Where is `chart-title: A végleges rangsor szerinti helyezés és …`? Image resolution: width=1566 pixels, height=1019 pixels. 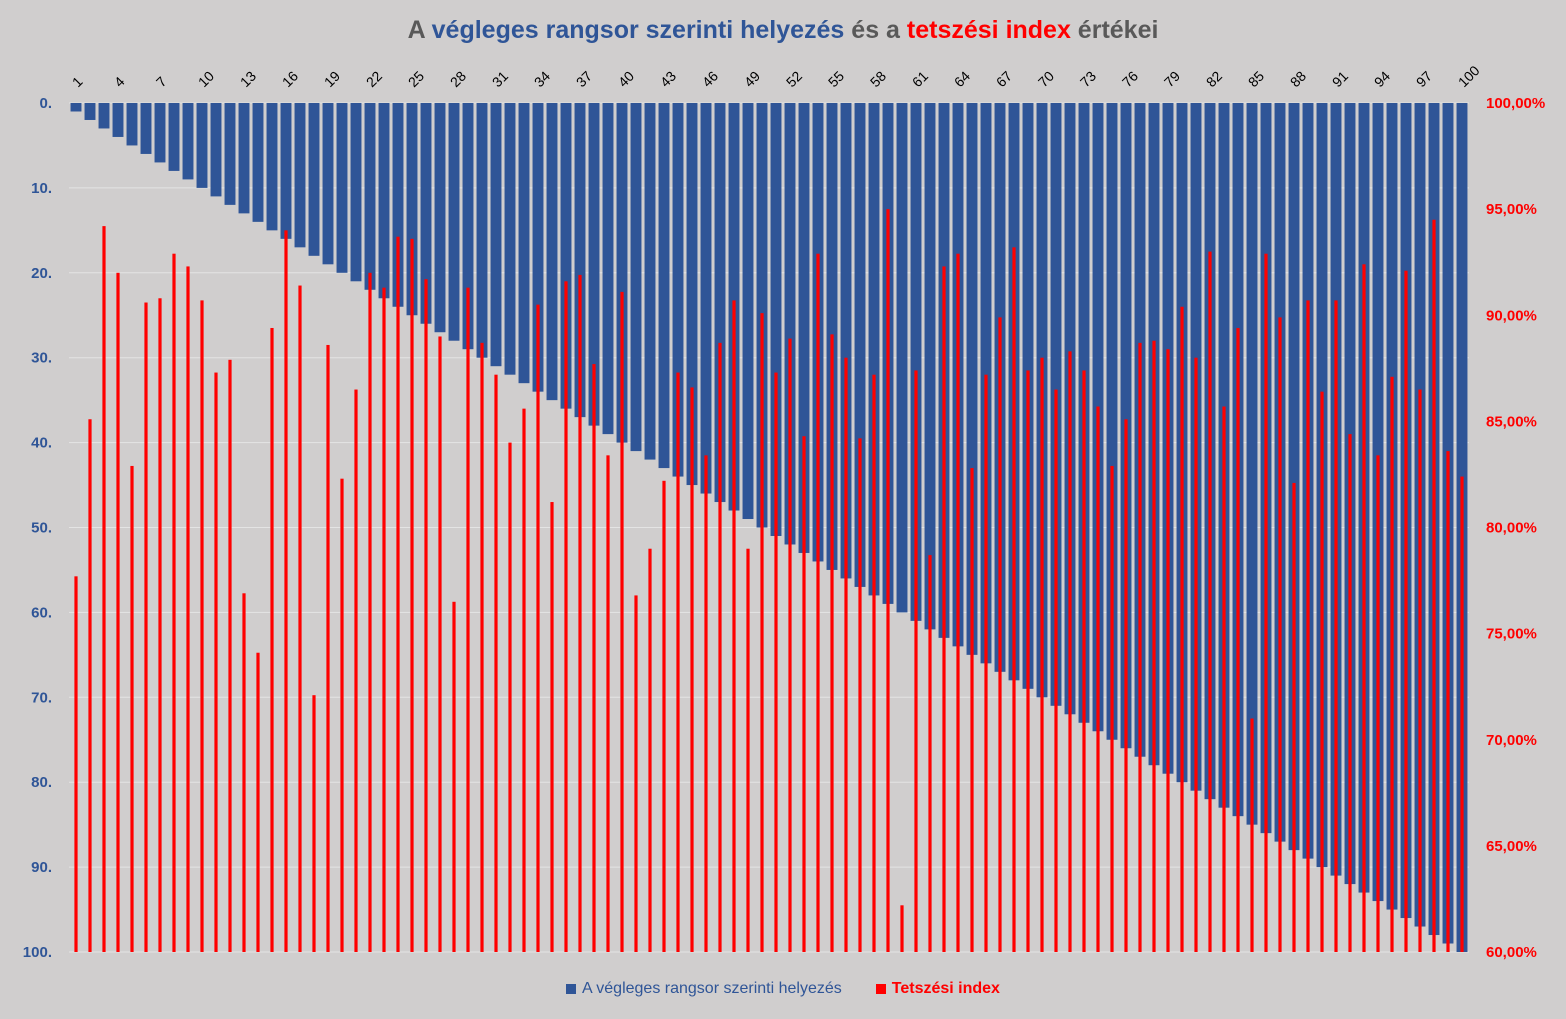 chart-title: A végleges rangsor szerinti helyezés és … is located at coordinates (783, 30).